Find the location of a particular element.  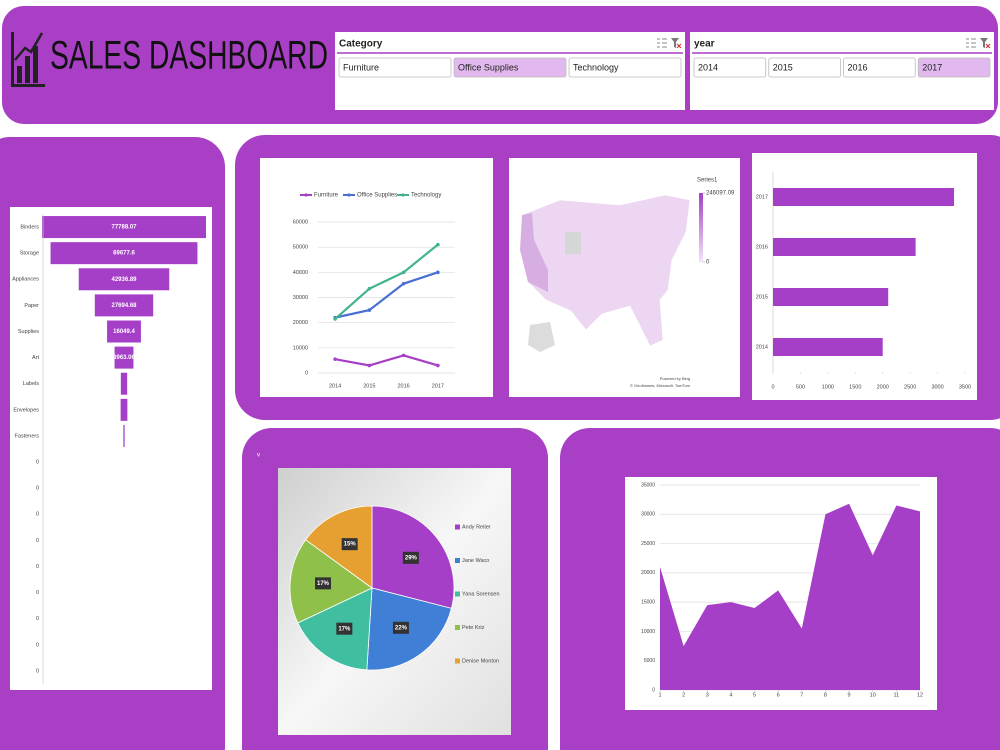

y-tick-label: 40000 is located at coordinates (300, 273).